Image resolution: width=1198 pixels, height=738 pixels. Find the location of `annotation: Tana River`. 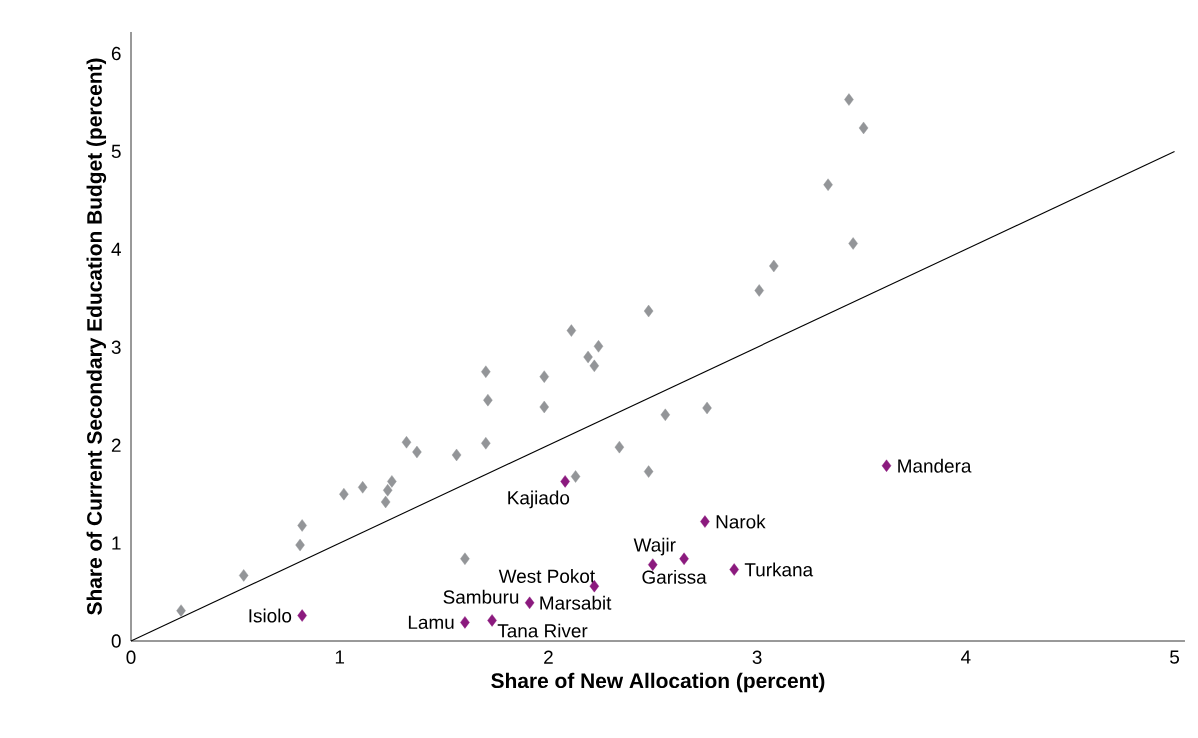

annotation: Tana River is located at coordinates (542, 630).